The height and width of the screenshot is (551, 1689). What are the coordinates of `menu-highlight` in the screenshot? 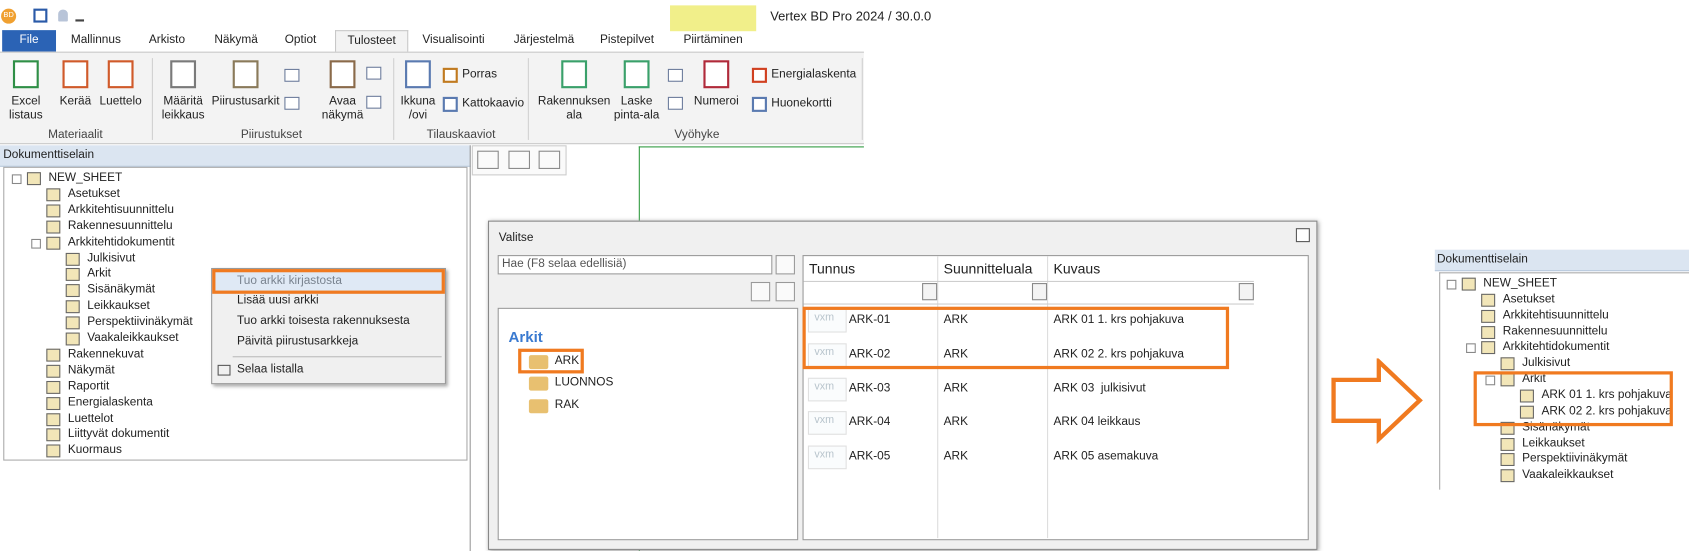 It's located at (328, 281).